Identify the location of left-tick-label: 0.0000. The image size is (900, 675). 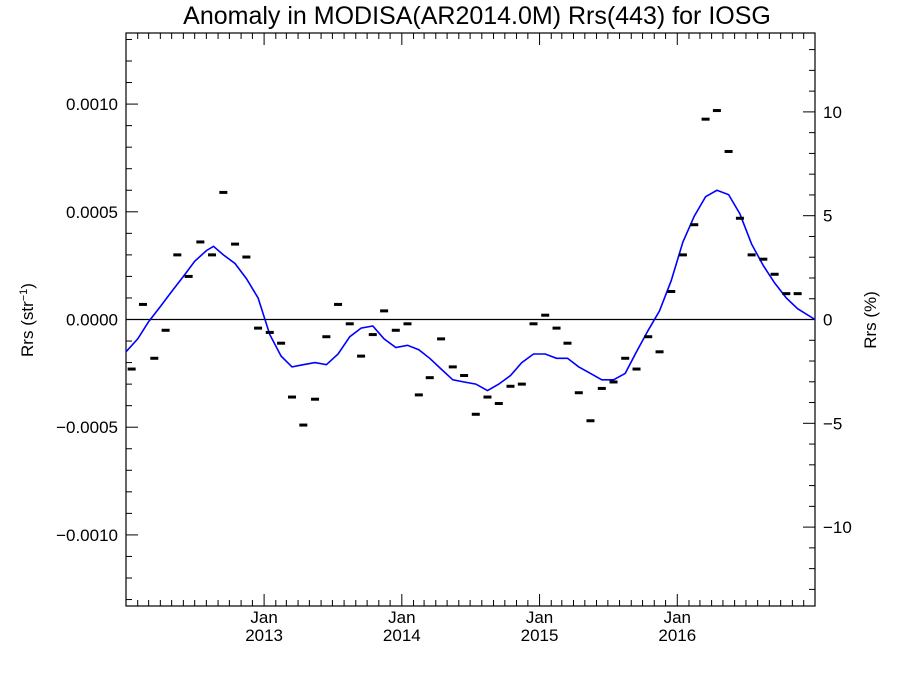
(92, 320).